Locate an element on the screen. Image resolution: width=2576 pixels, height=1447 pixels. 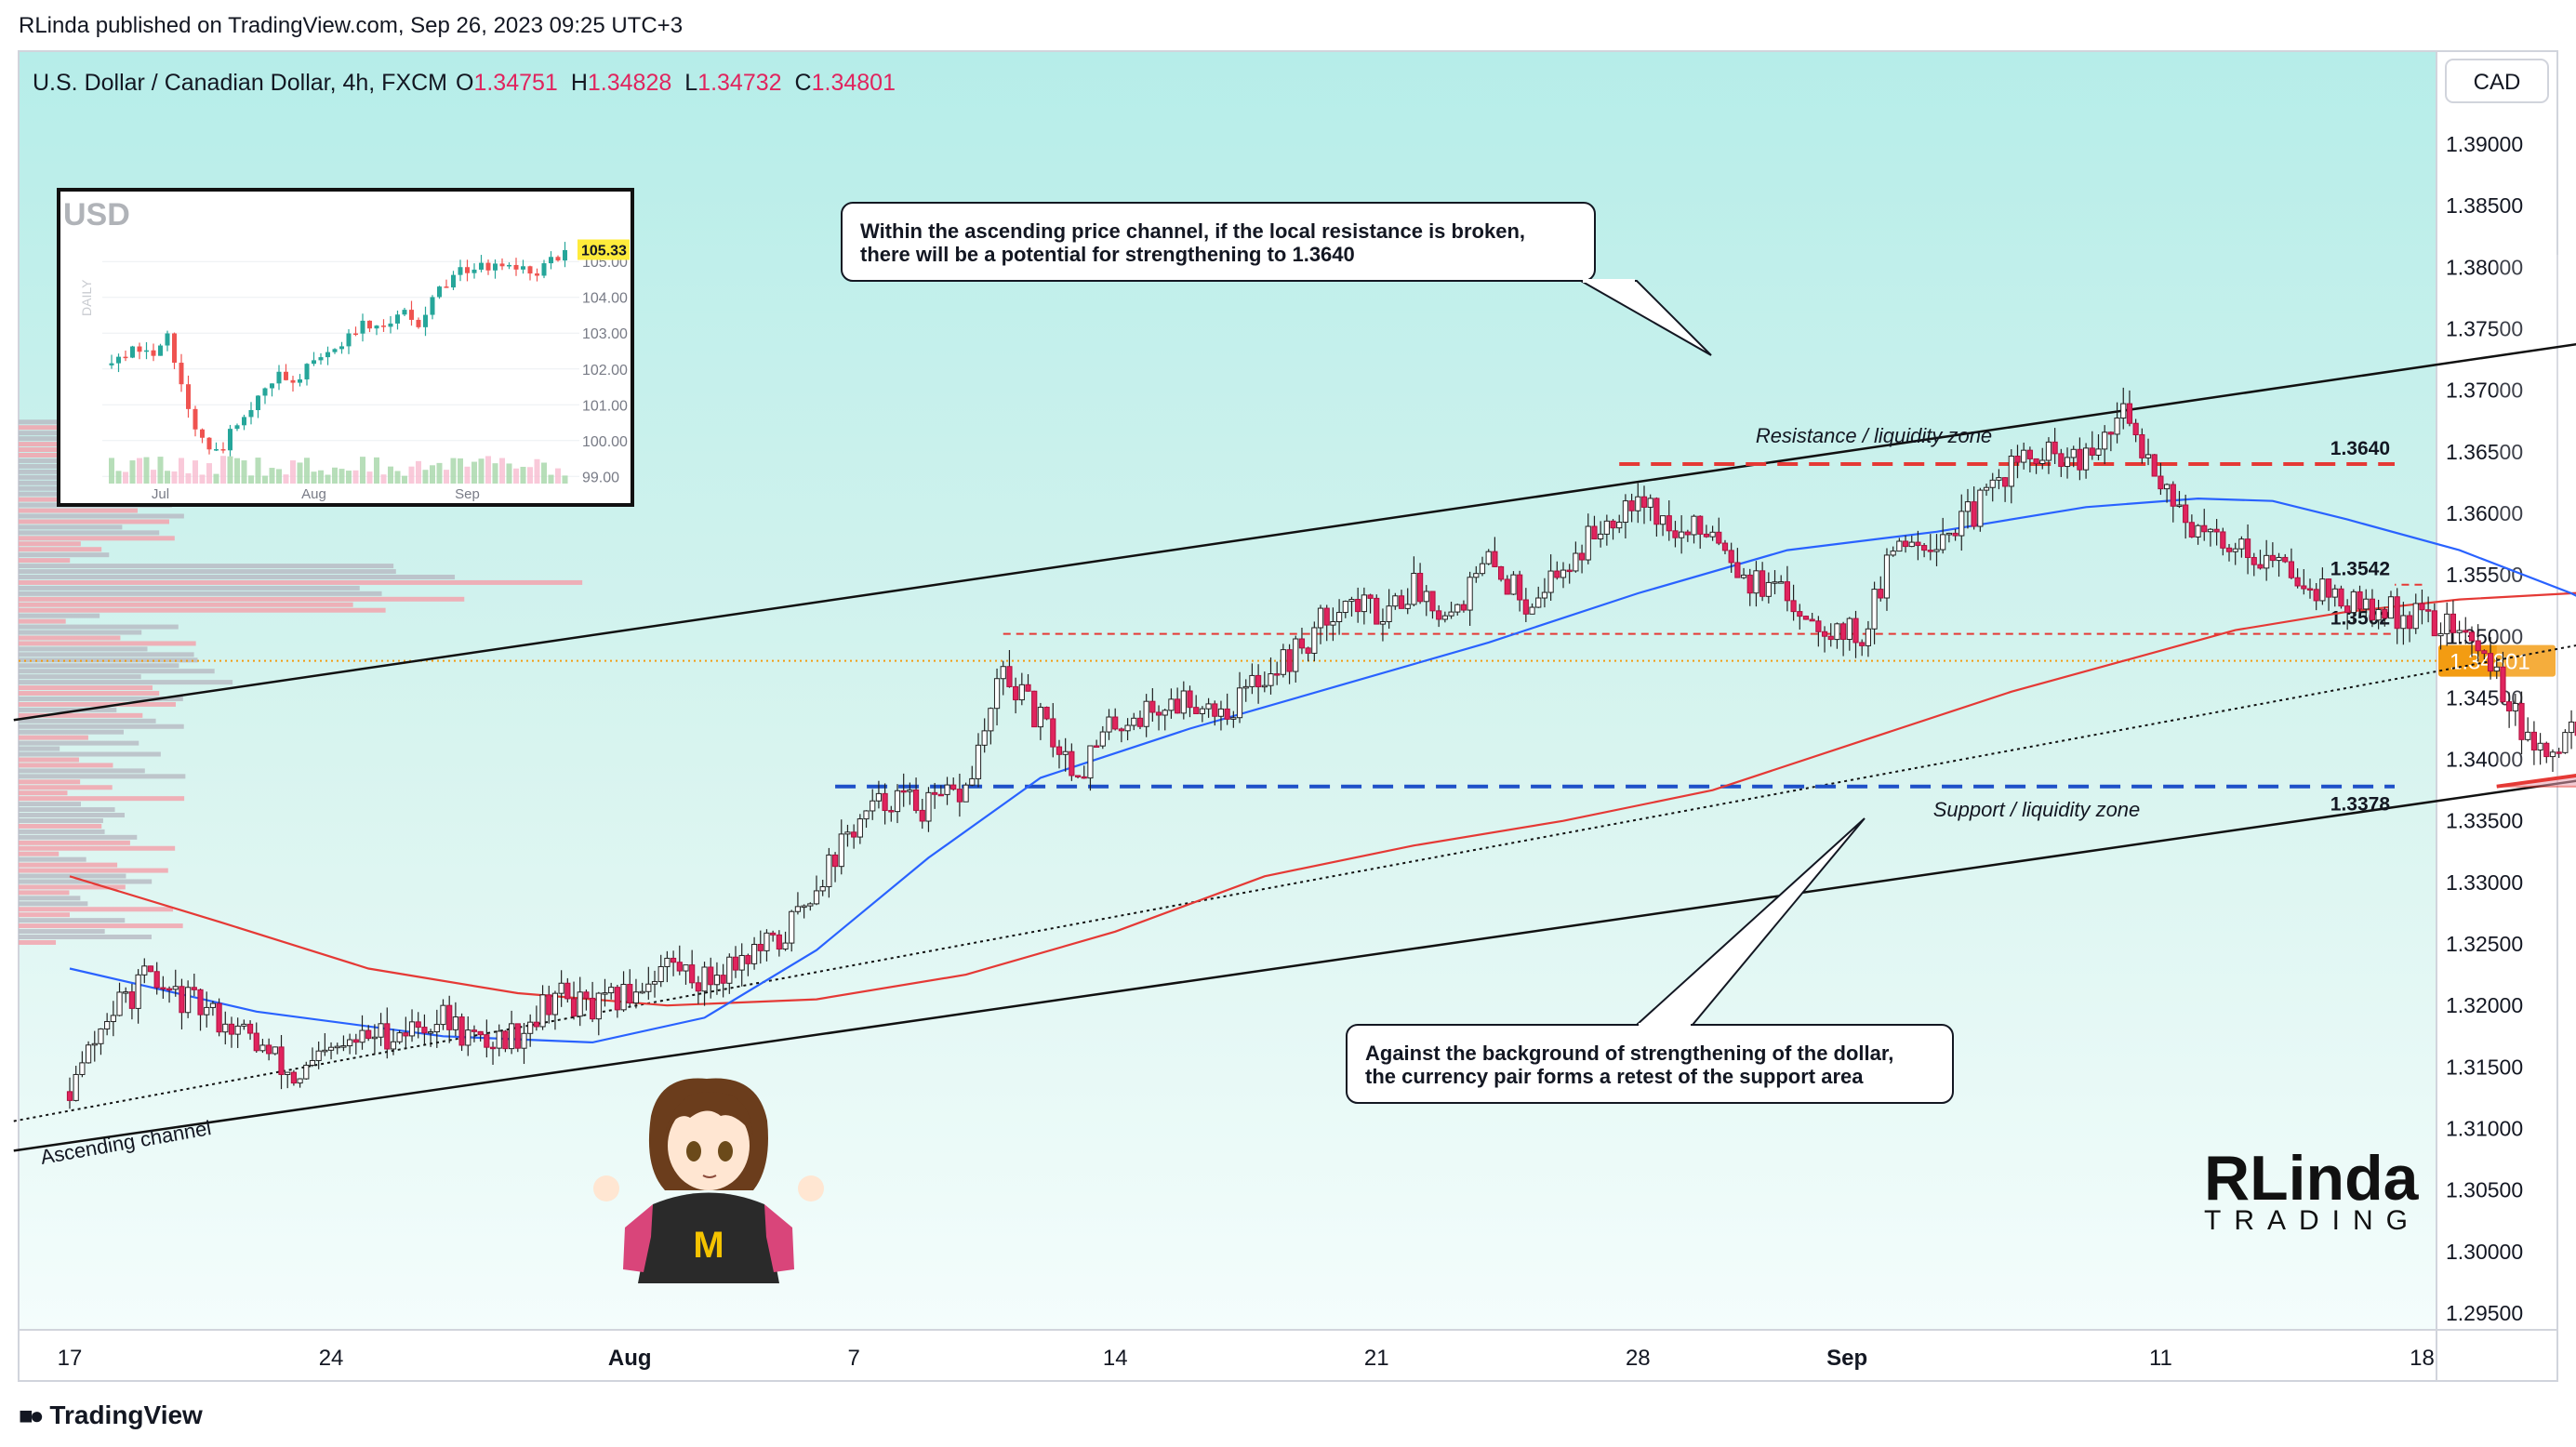
price-tick-18: 1.30000 is located at coordinates (2484, 1252).